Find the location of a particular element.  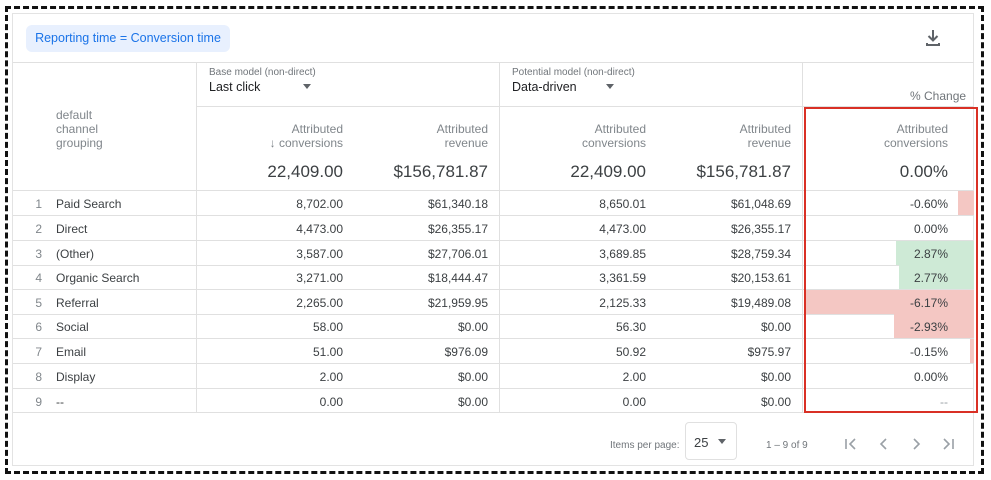

header-line: revenue is located at coordinates (466, 143).